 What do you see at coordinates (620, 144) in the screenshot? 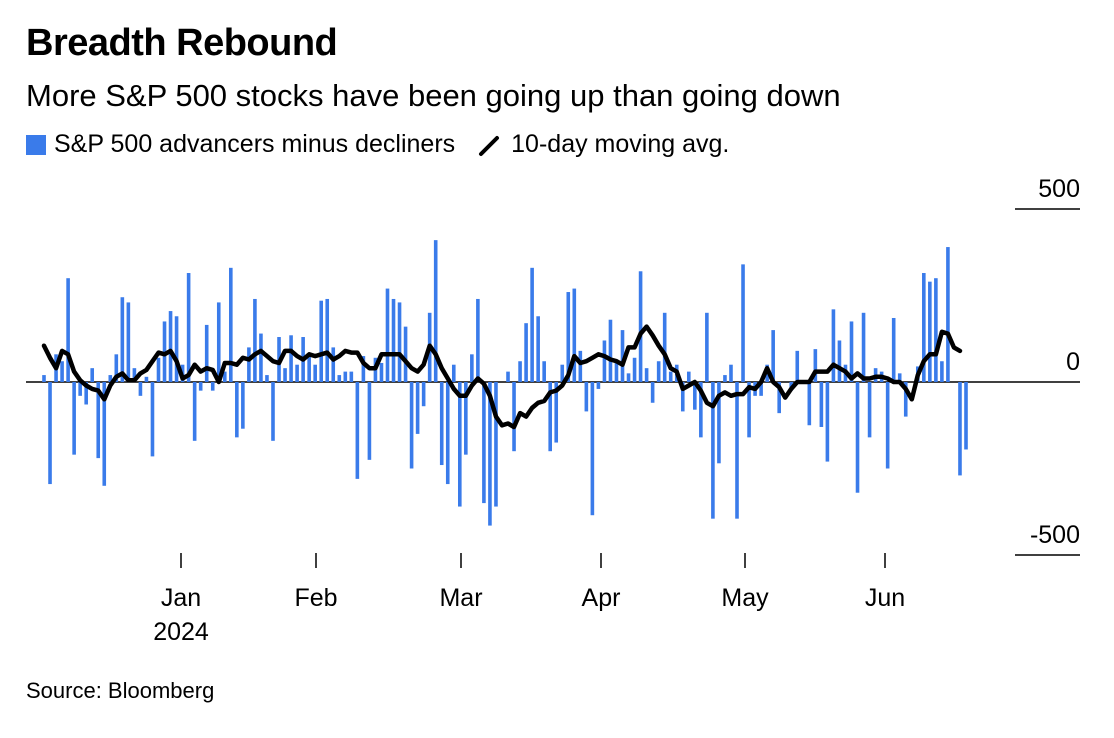
I see `legend-label-line: 10-day moving avg.` at bounding box center [620, 144].